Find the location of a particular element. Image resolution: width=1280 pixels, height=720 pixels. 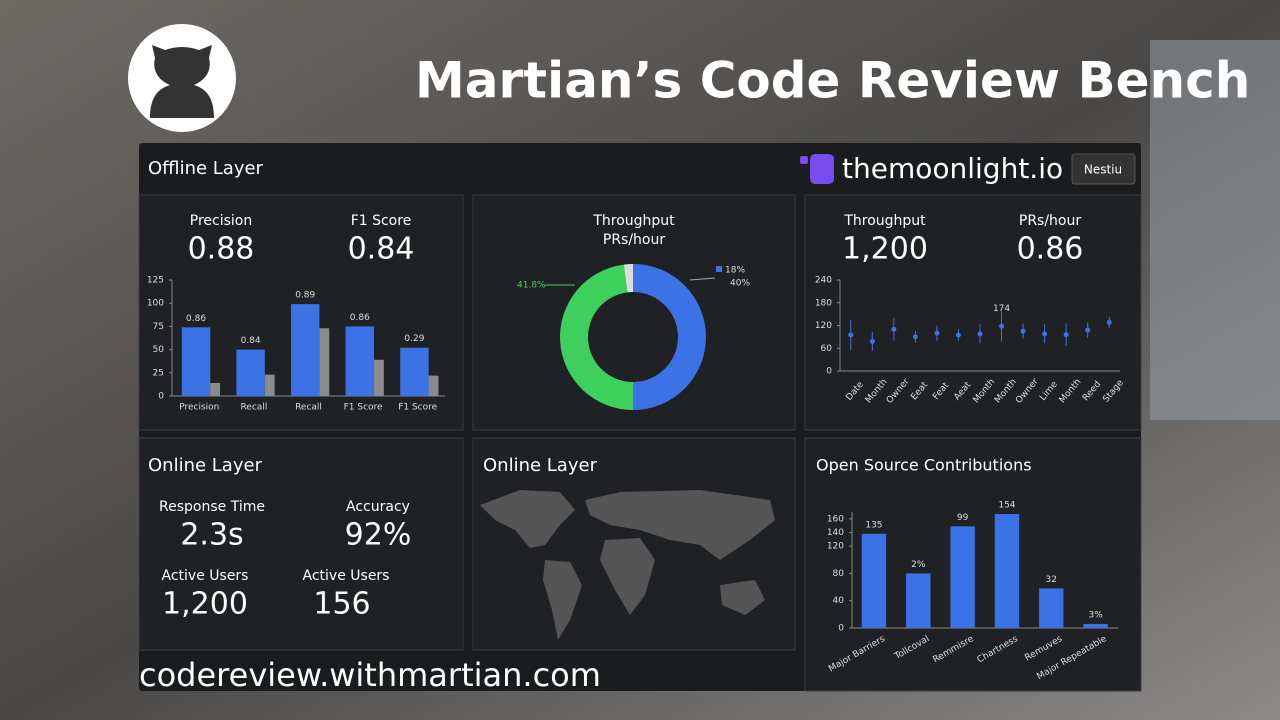

data-label: 41.8% is located at coordinates (531, 286).